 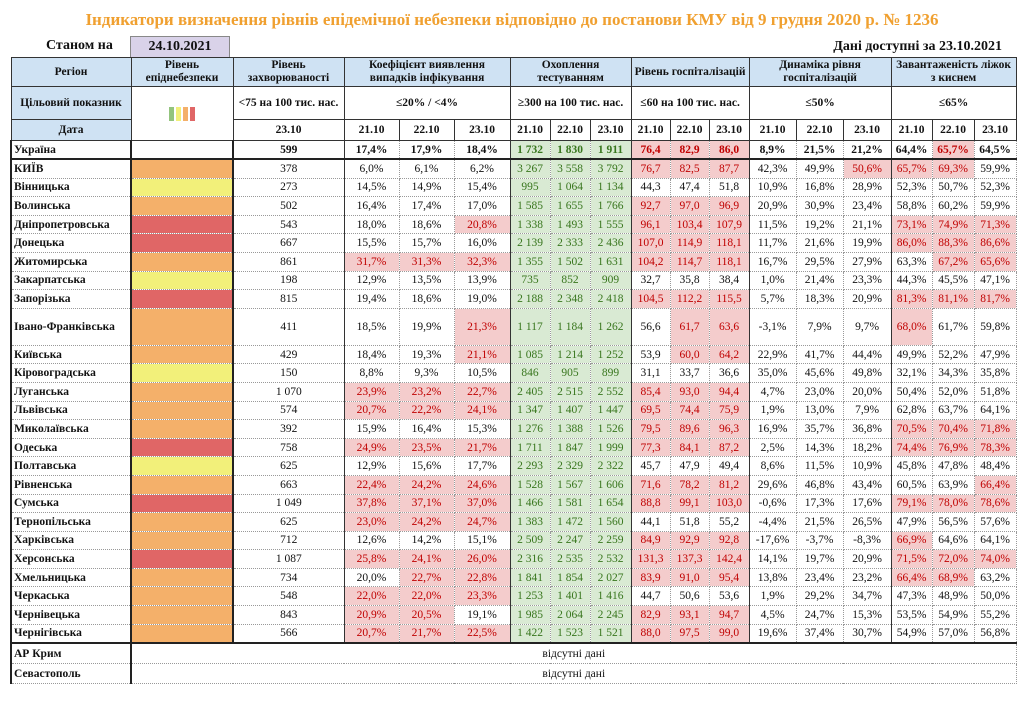 I want to click on hosp-value: 97,0, so click(x=689, y=206).